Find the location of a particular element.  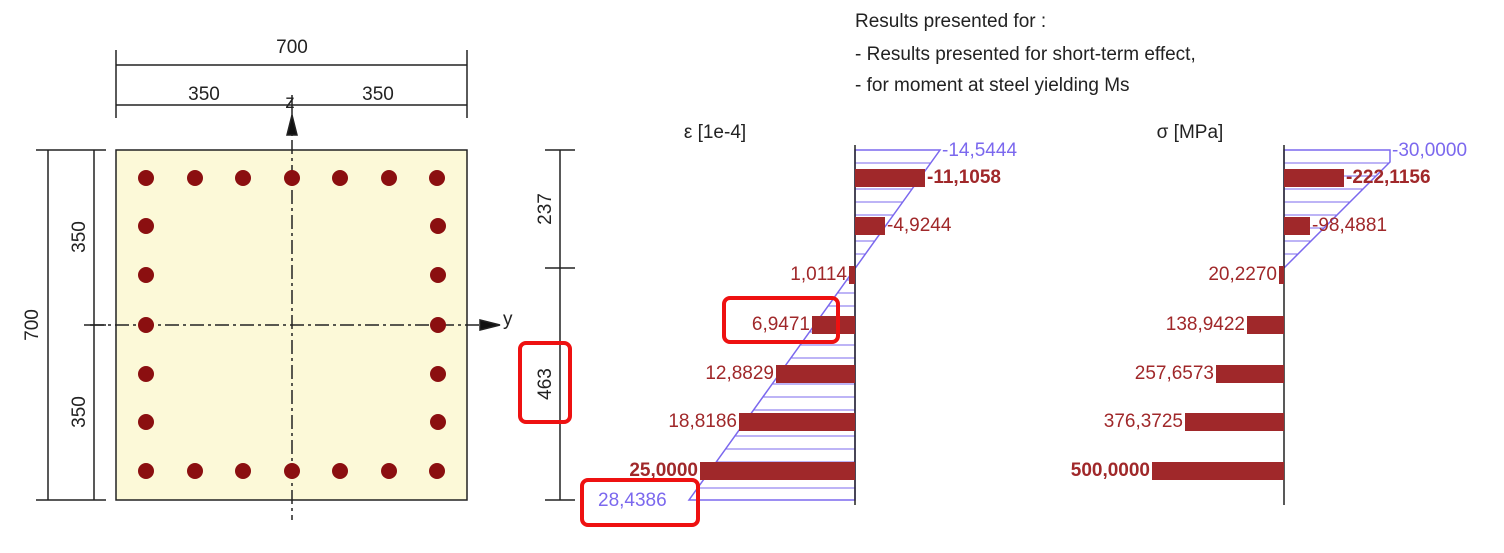

edge-label: 28,4386 is located at coordinates (632, 500).